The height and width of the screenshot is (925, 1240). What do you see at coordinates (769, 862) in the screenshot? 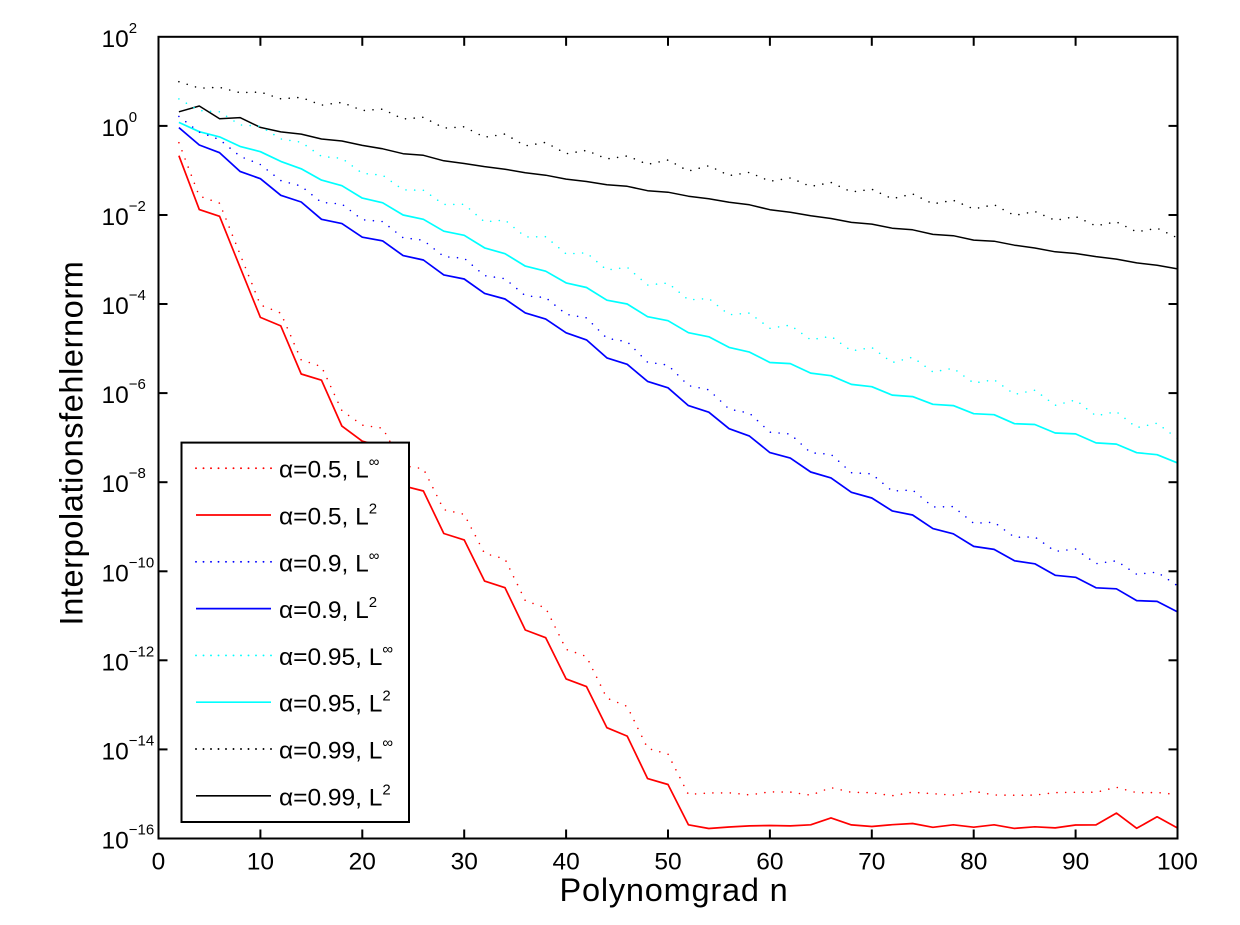
I see `svg-text: 60` at bounding box center [769, 862].